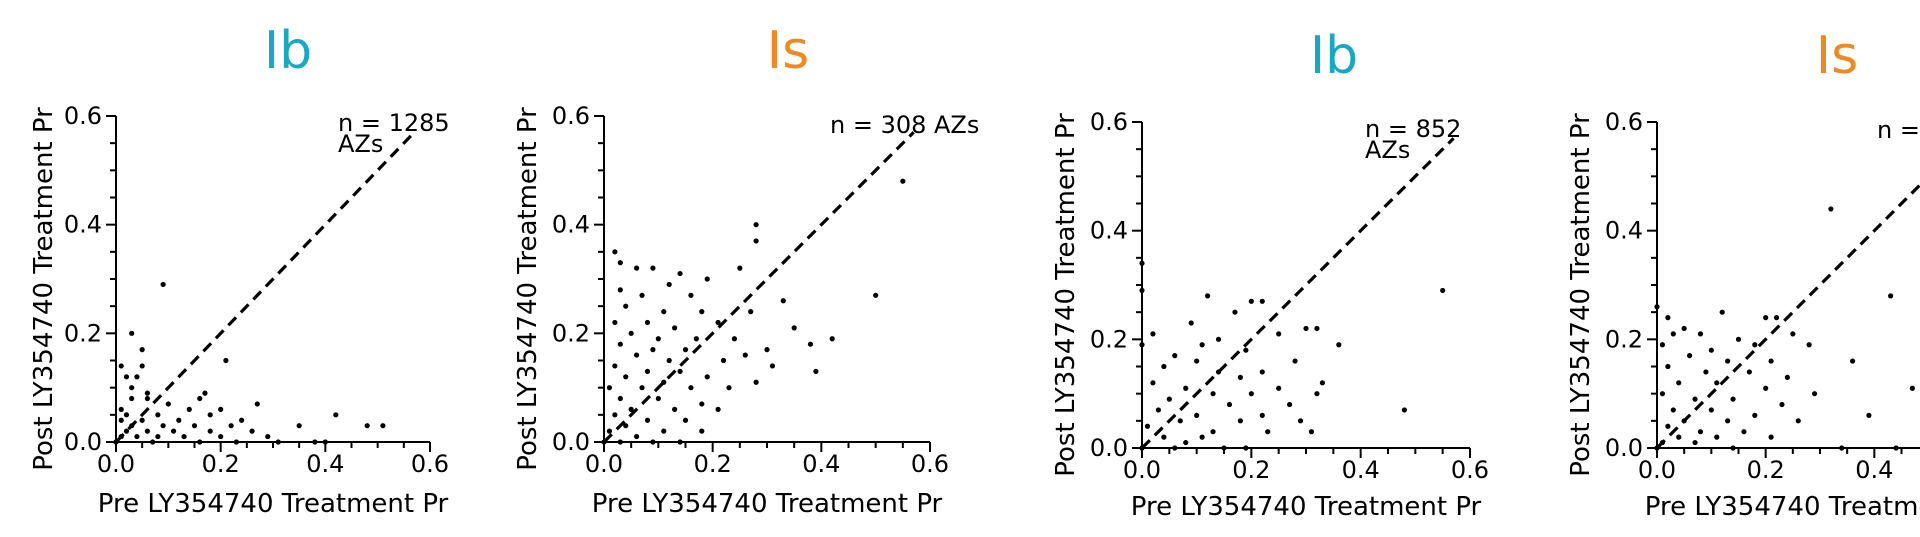  What do you see at coordinates (83, 333) in the screenshot?
I see `y-tick-label: 0.2` at bounding box center [83, 333].